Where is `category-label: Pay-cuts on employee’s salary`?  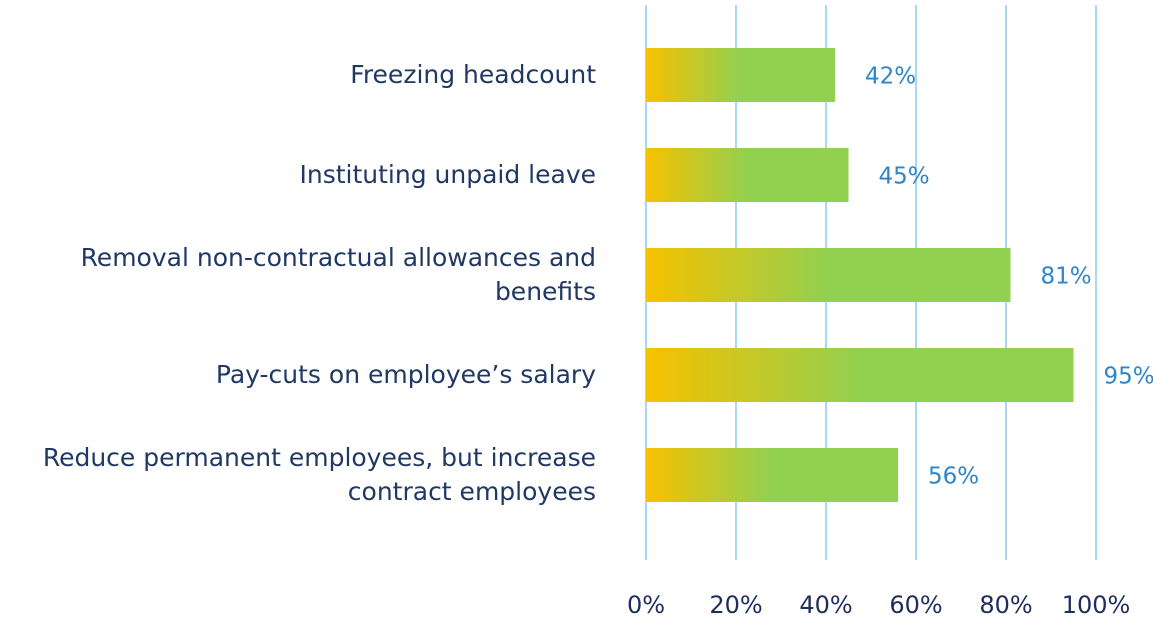
category-label: Pay-cuts on employee’s salary is located at coordinates (405, 374).